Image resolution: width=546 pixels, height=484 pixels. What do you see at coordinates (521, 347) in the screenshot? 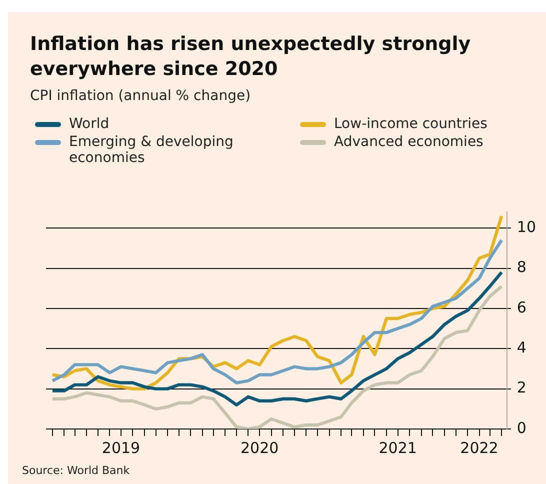
I see `y-tick-label: 4` at bounding box center [521, 347].